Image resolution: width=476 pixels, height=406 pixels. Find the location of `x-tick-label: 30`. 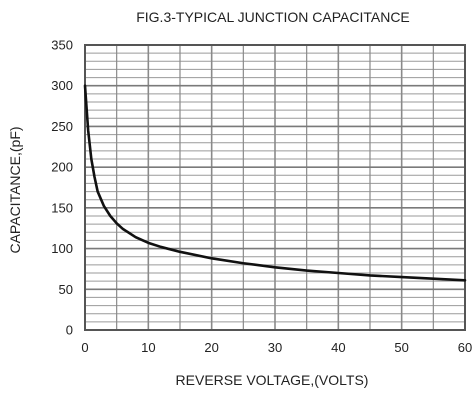

x-tick-label: 30 is located at coordinates (275, 347).